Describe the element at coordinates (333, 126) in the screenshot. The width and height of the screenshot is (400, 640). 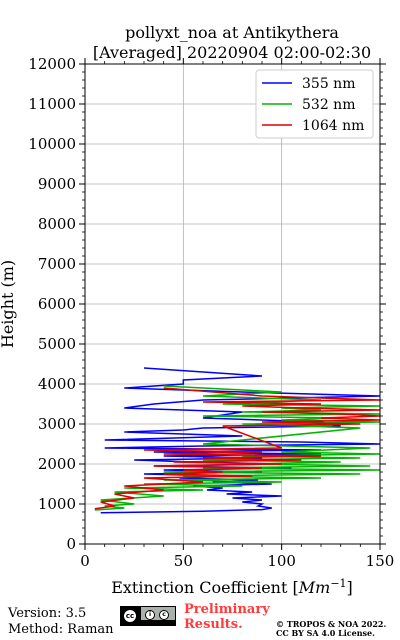
I see `legend-label: 1064 nm` at that location.